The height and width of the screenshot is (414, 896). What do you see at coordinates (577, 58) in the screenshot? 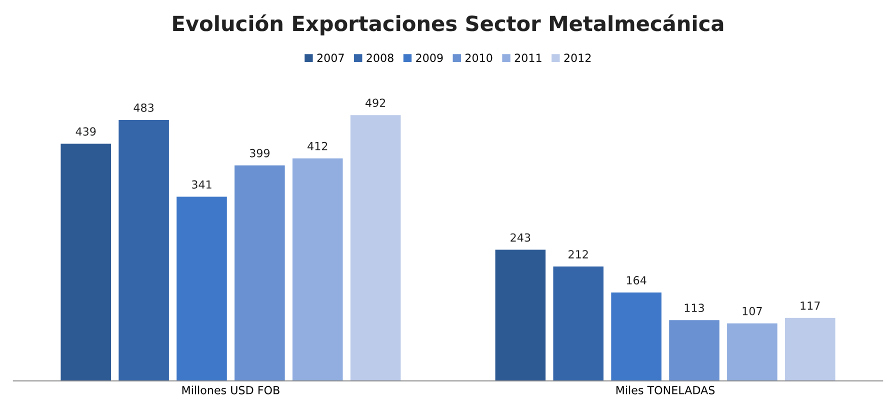
I see `legend-label: 2012` at bounding box center [577, 58].